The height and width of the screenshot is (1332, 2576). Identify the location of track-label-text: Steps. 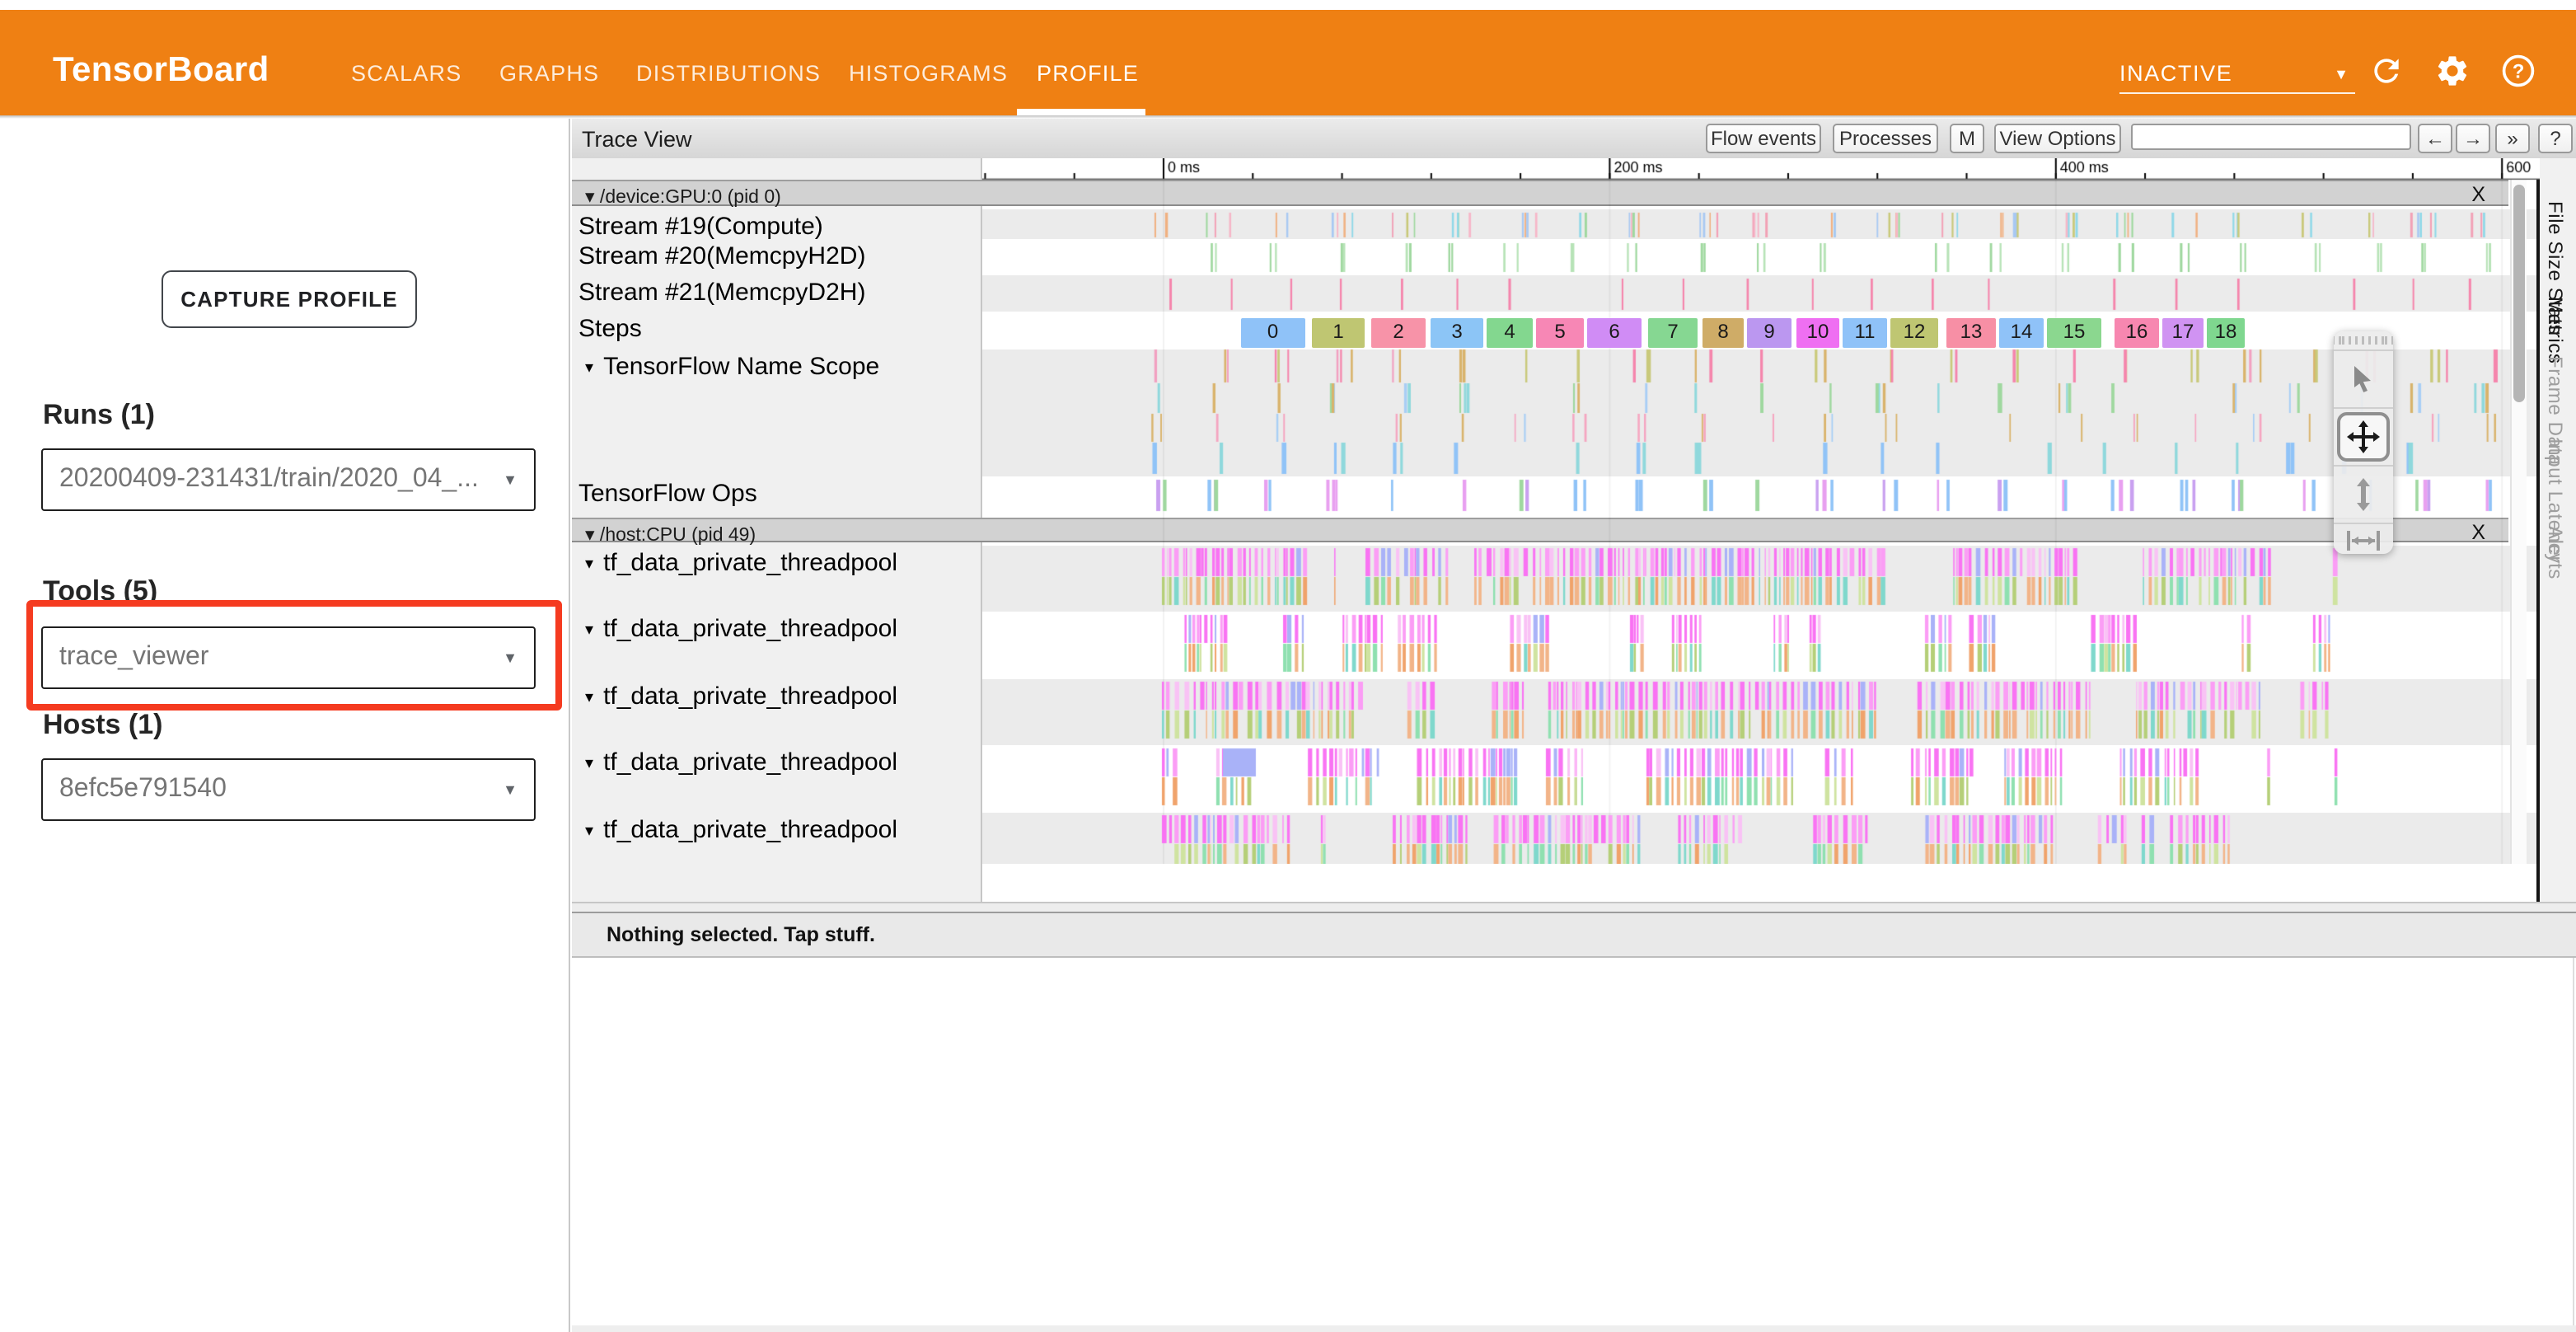
(610, 329).